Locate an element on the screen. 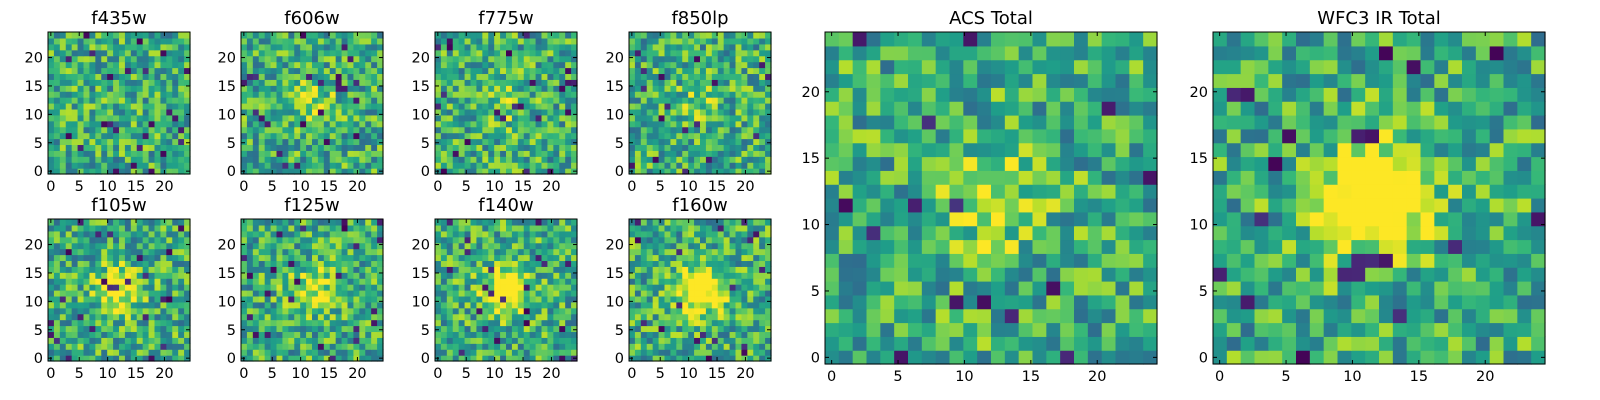 The width and height of the screenshot is (1600, 400). y-tick-label: 20 is located at coordinates (421, 246).